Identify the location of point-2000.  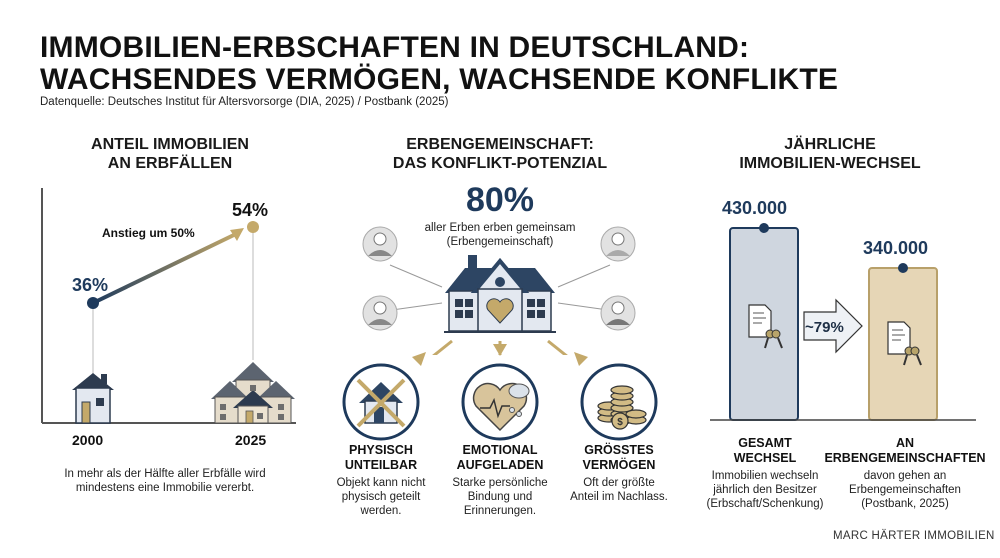
(93, 303).